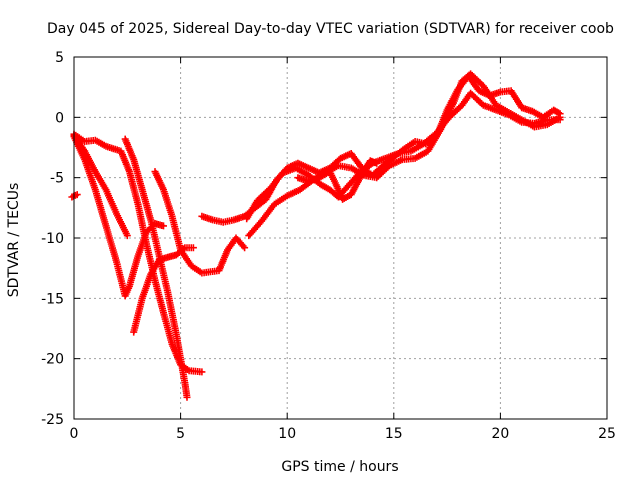  I want to click on y-tick-label: 0, so click(59, 118).